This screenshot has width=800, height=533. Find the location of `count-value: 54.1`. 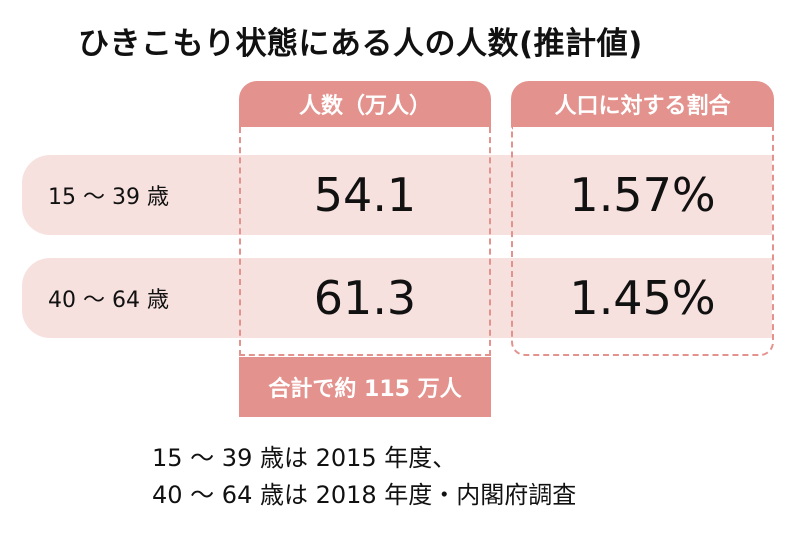

count-value: 54.1 is located at coordinates (365, 195).